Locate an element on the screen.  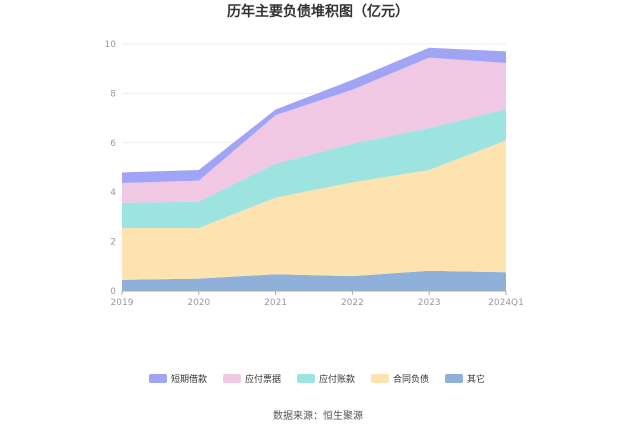
legend-label: 应付账款 is located at coordinates (337, 379).